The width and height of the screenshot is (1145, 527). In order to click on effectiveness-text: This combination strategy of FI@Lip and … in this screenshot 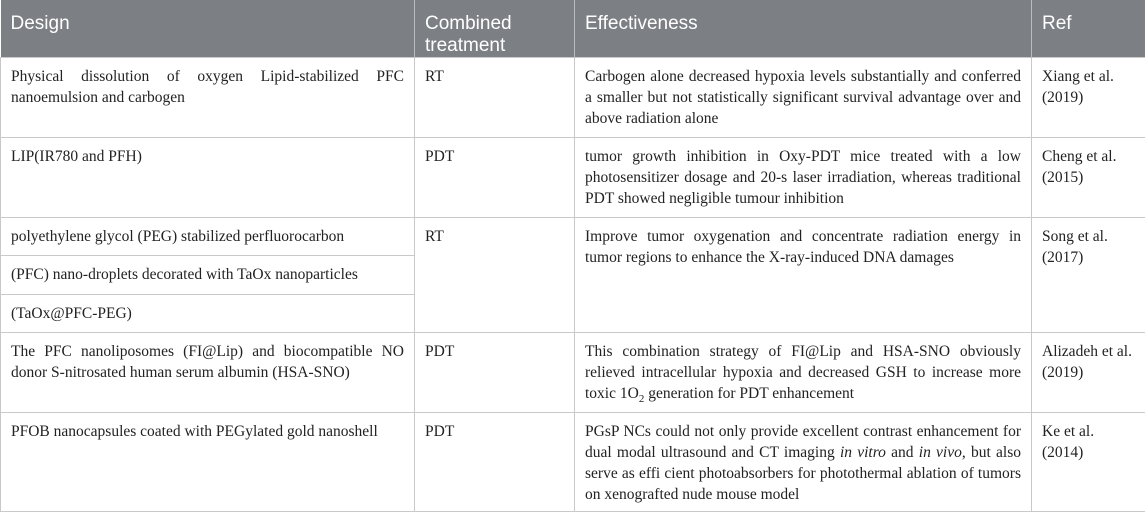, I will do `click(803, 372)`.